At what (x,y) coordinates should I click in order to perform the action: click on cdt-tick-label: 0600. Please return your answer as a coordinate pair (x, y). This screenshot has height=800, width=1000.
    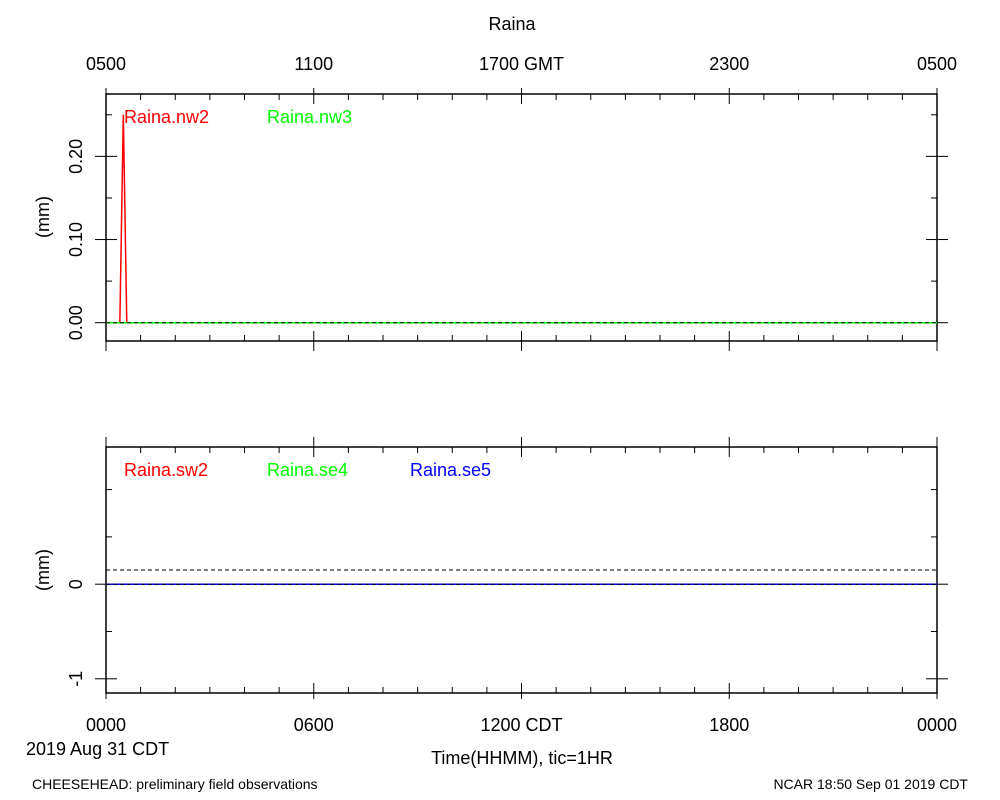
    Looking at the image, I should click on (314, 725).